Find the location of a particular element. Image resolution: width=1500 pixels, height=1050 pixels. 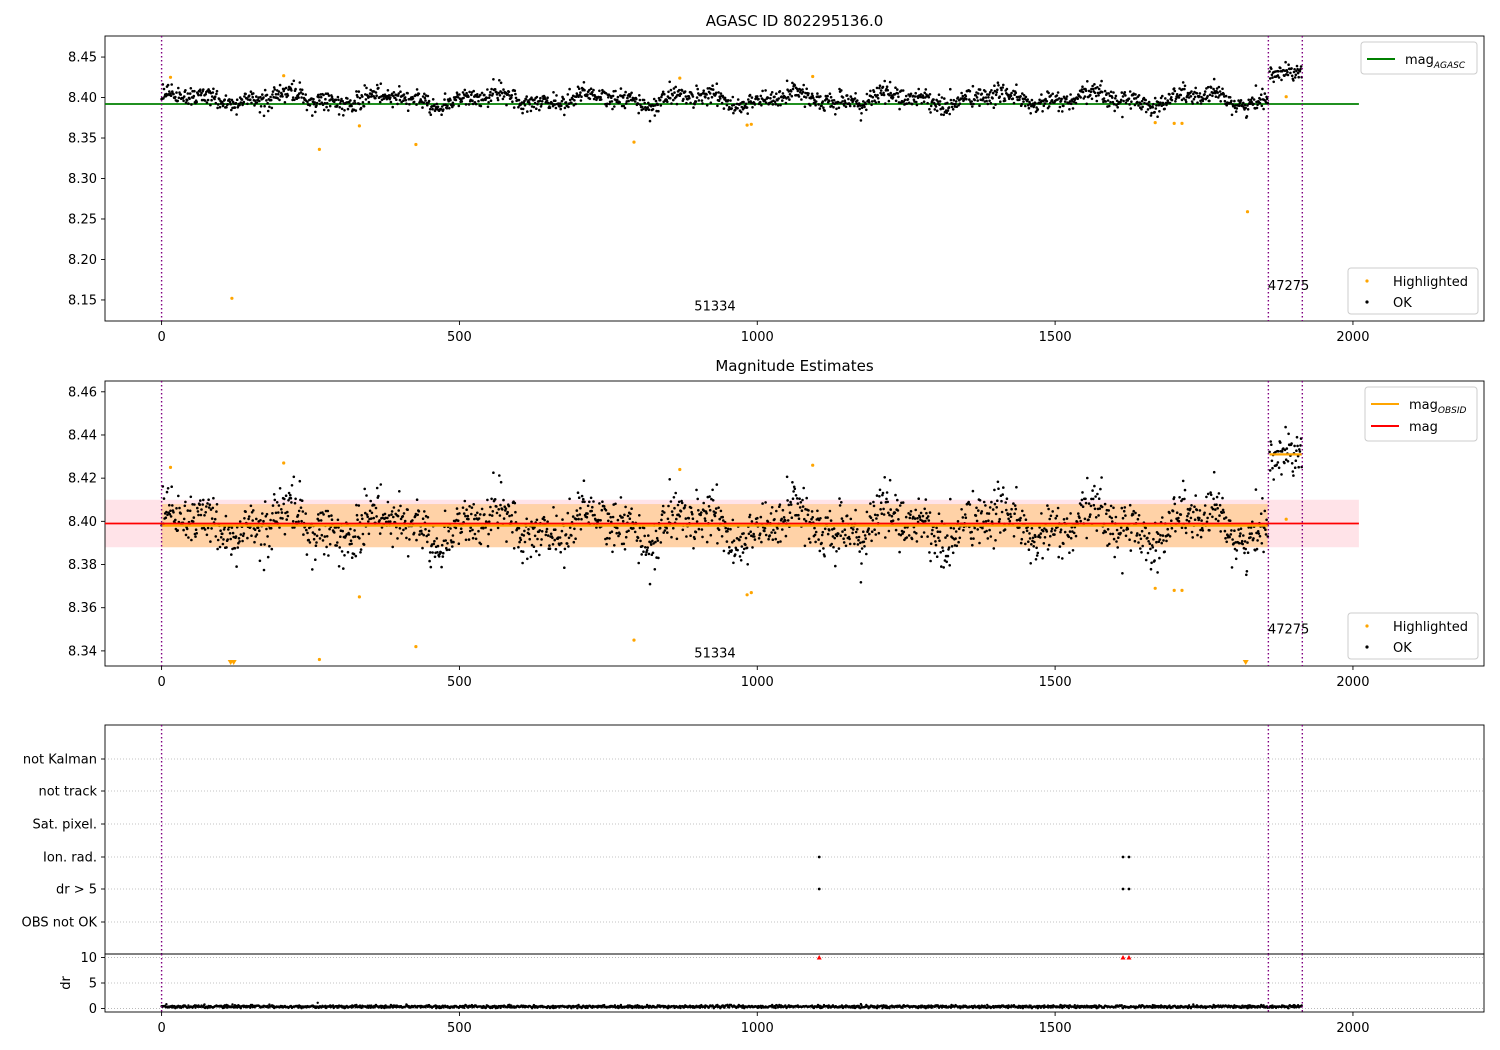

dr-point is located at coordinates (729, 1007).